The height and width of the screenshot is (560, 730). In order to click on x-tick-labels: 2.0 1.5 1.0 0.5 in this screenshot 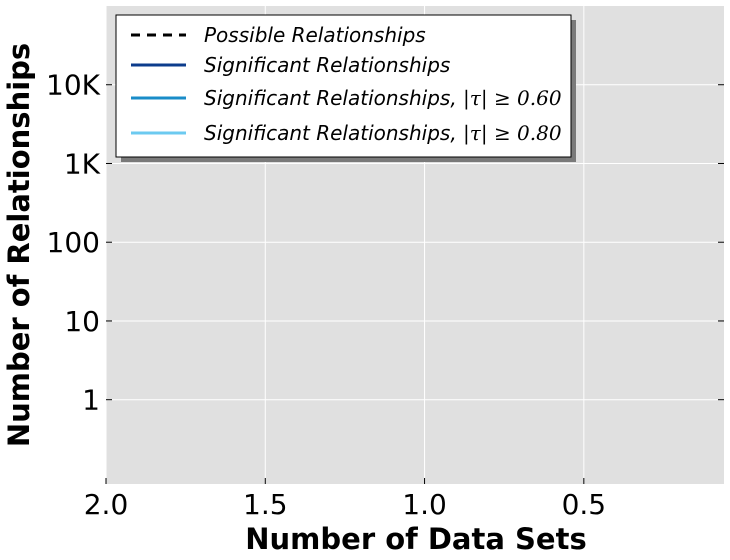, I will do `click(345, 504)`.